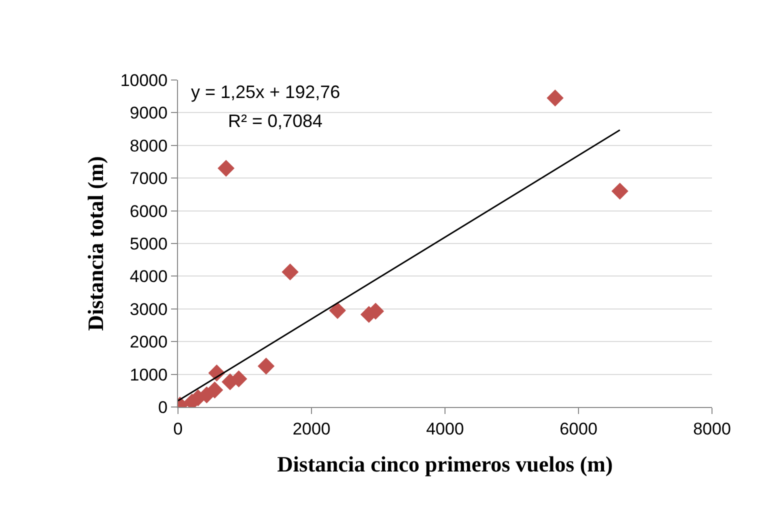 The height and width of the screenshot is (509, 772). Describe the element at coordinates (149, 211) in the screenshot. I see `y-tick-label: 6000` at that location.